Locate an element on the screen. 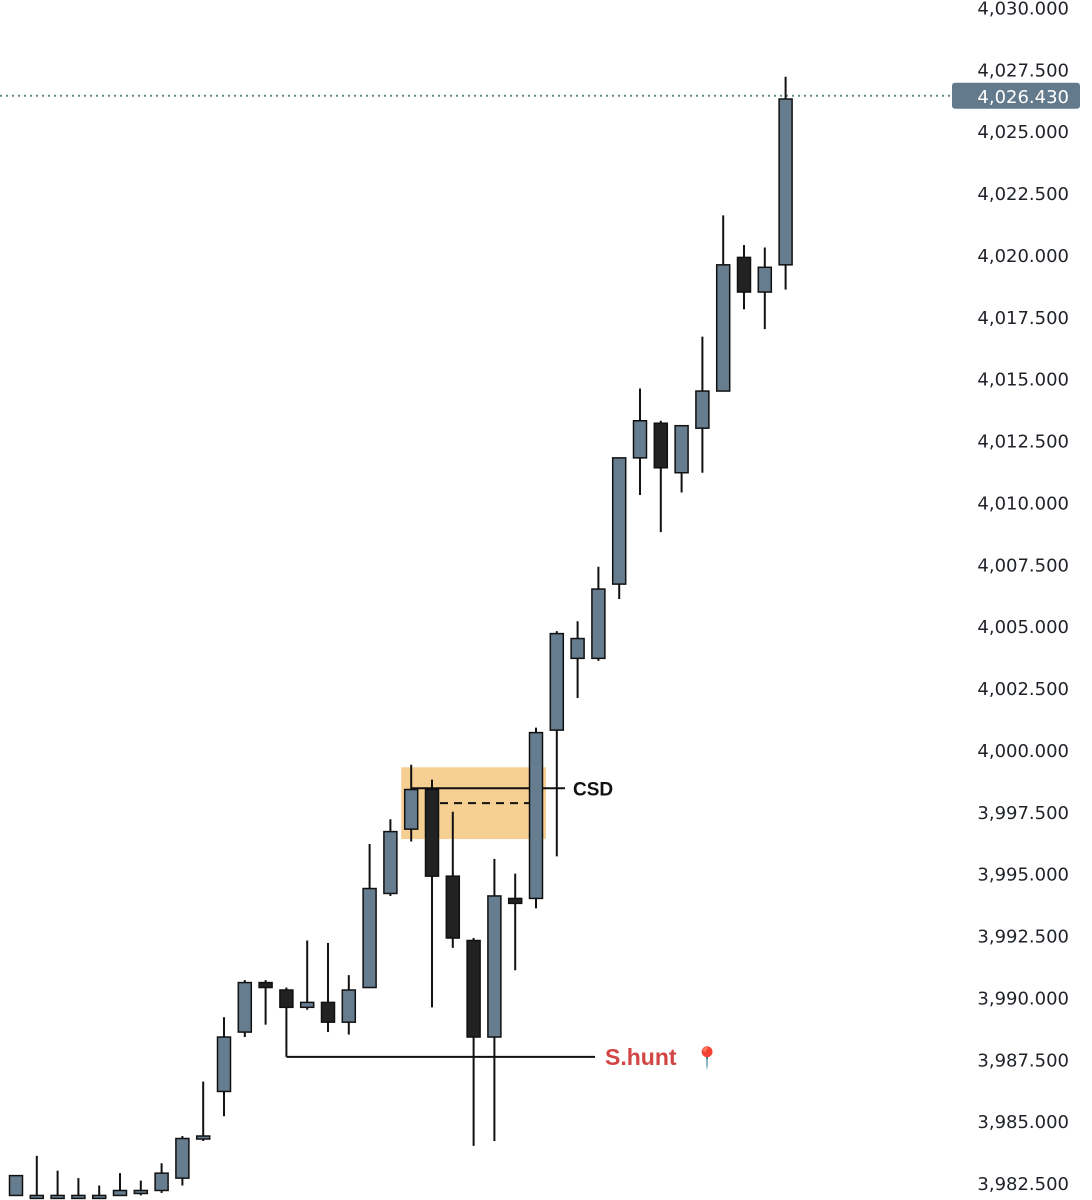 Image resolution: width=1092 pixels, height=1200 pixels. y-tick-label: 3,987.500 is located at coordinates (1023, 1060).